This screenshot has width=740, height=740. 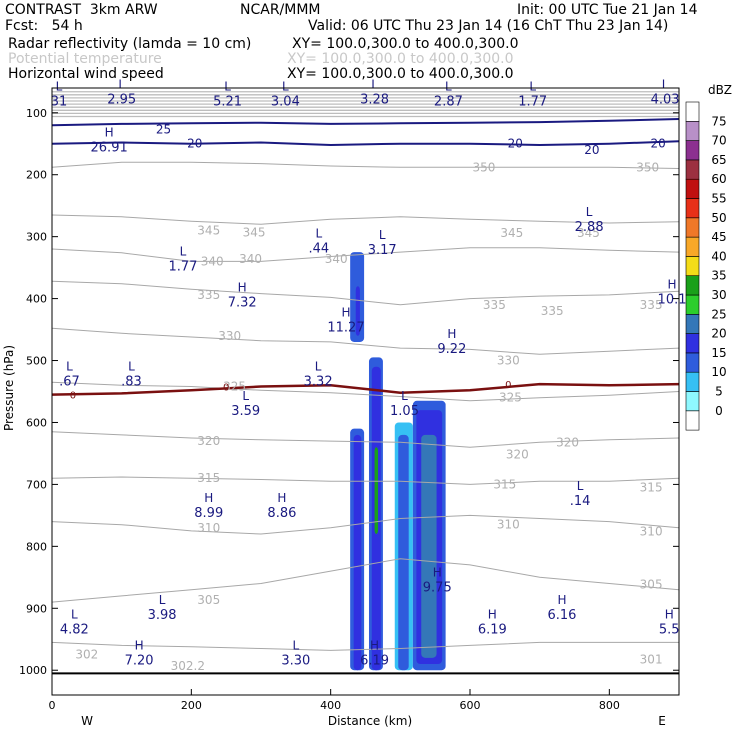 What do you see at coordinates (242, 303) in the screenshot?
I see `extremum-value: 7.32` at bounding box center [242, 303].